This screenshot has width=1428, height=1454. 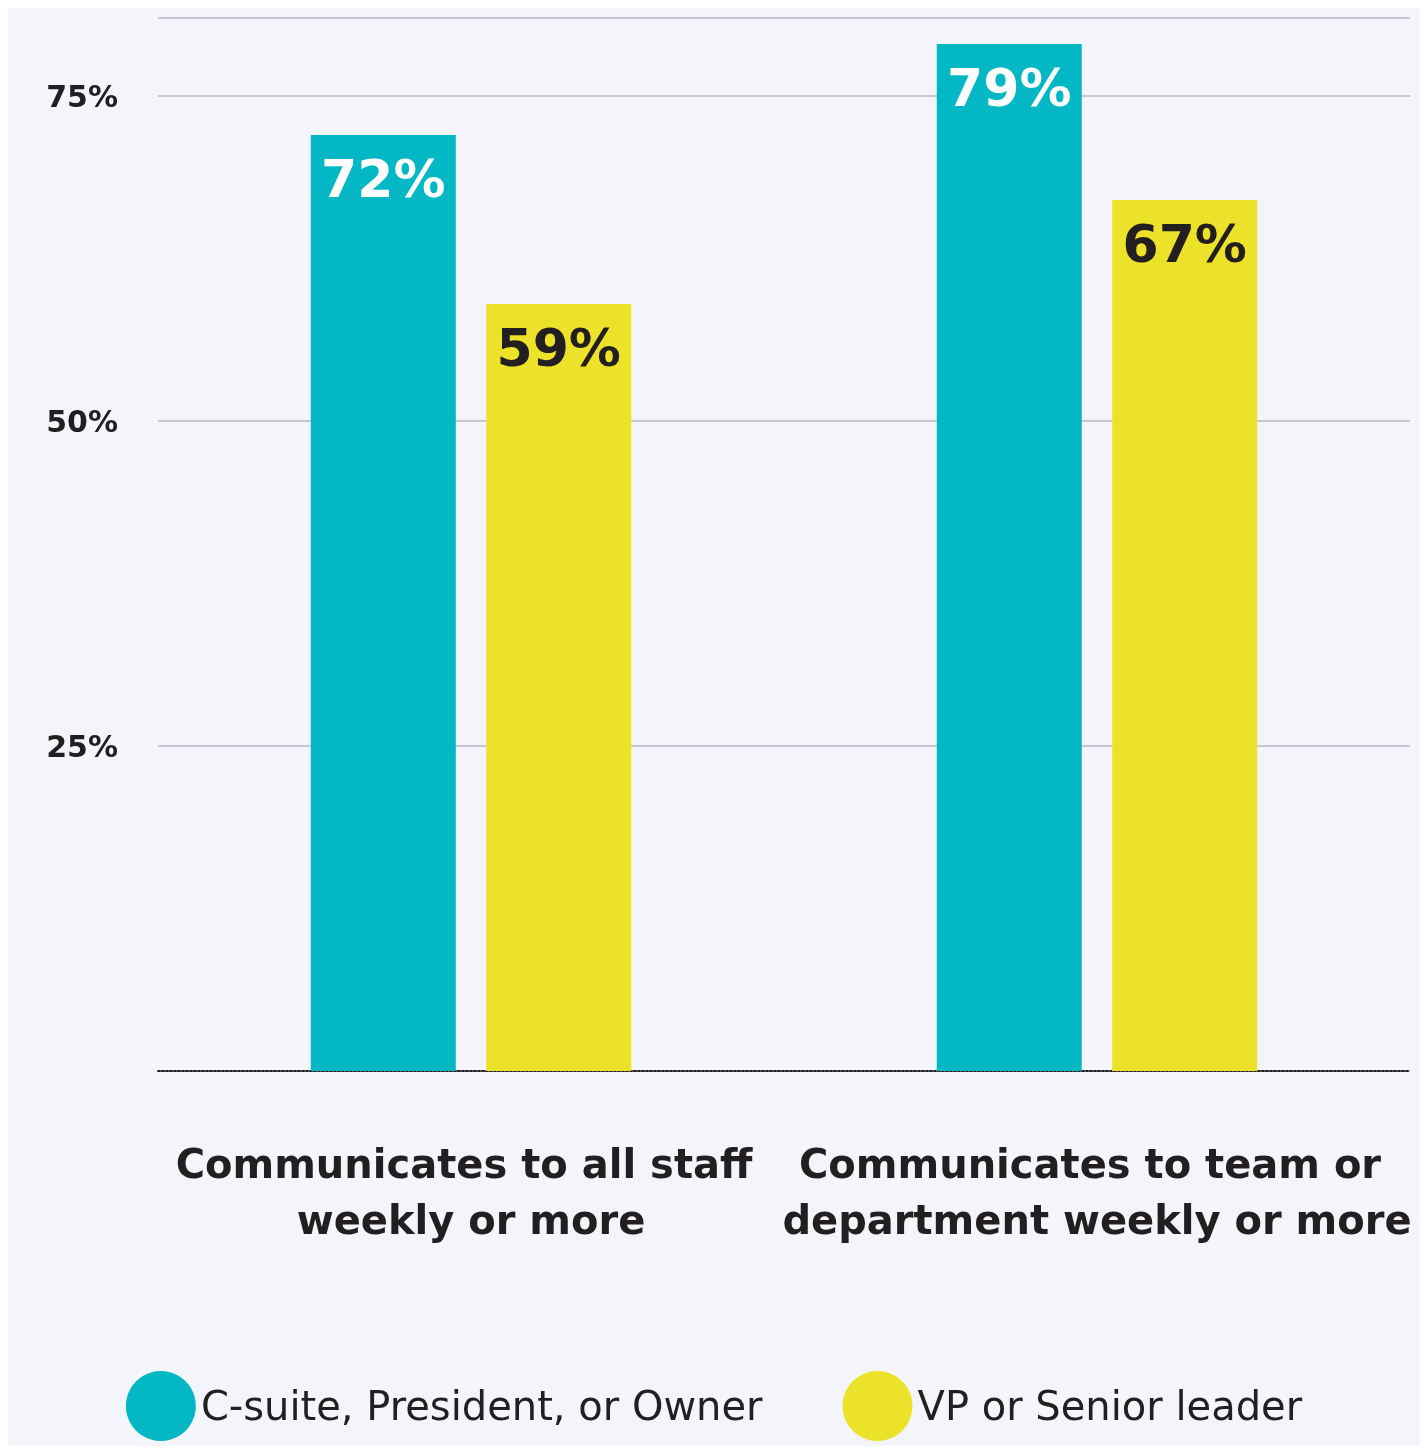 What do you see at coordinates (558, 348) in the screenshot?
I see `data-label: 59%` at bounding box center [558, 348].